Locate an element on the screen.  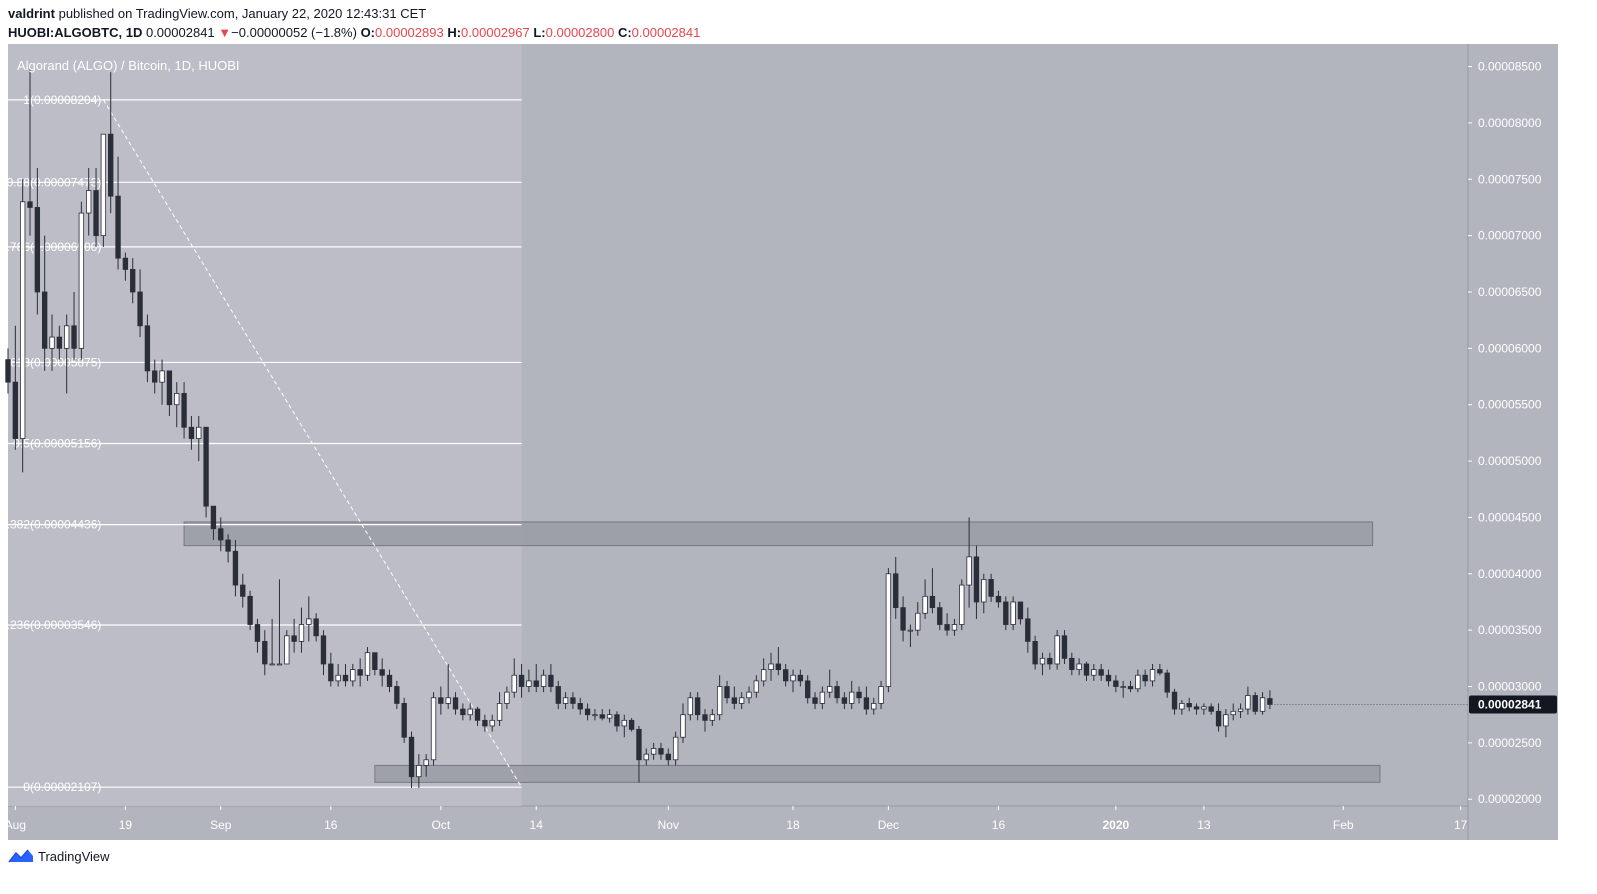
symbol-label: HUOBI:ALGOBTC, 1D is located at coordinates (75, 32).